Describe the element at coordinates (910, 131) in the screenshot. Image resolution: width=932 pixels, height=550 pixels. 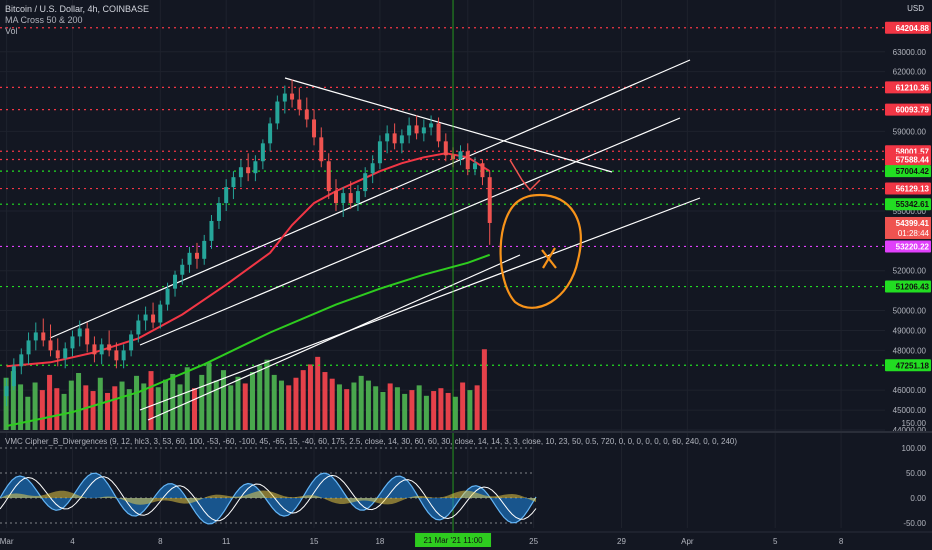
I see `price-tick-label: 59000.00` at that location.